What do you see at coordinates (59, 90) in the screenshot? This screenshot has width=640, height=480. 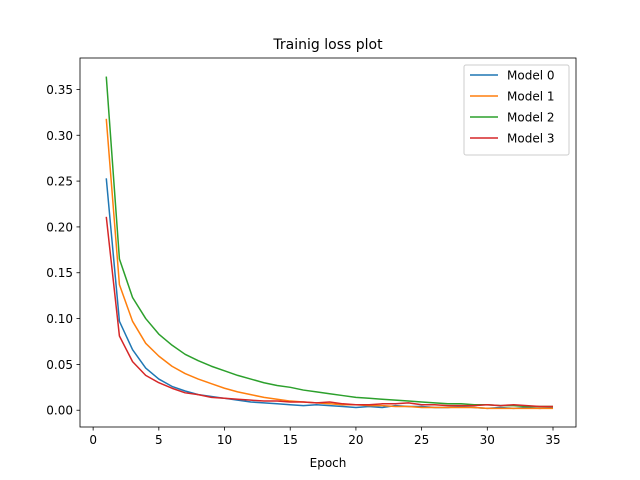 I see `y-tick-label-0.35: 0.35` at bounding box center [59, 90].